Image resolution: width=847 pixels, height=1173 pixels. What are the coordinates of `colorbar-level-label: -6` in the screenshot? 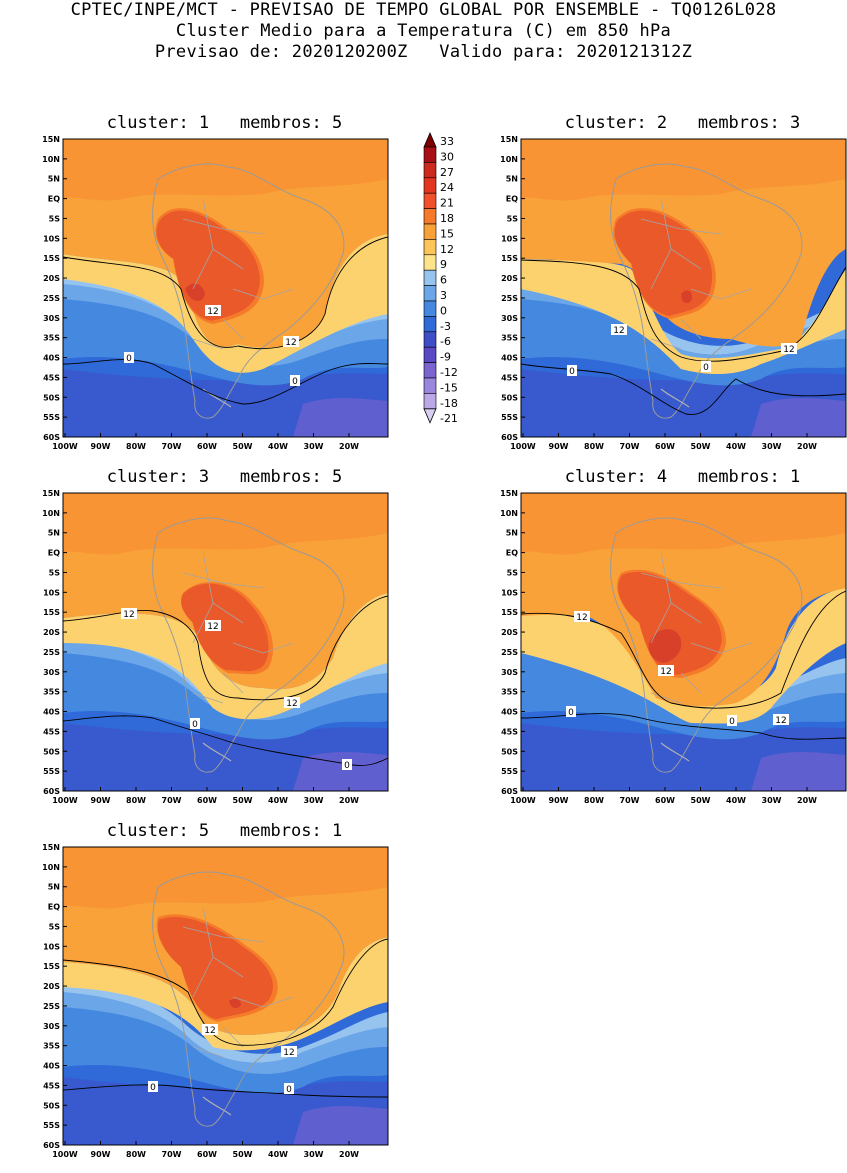 It's located at (445, 341).